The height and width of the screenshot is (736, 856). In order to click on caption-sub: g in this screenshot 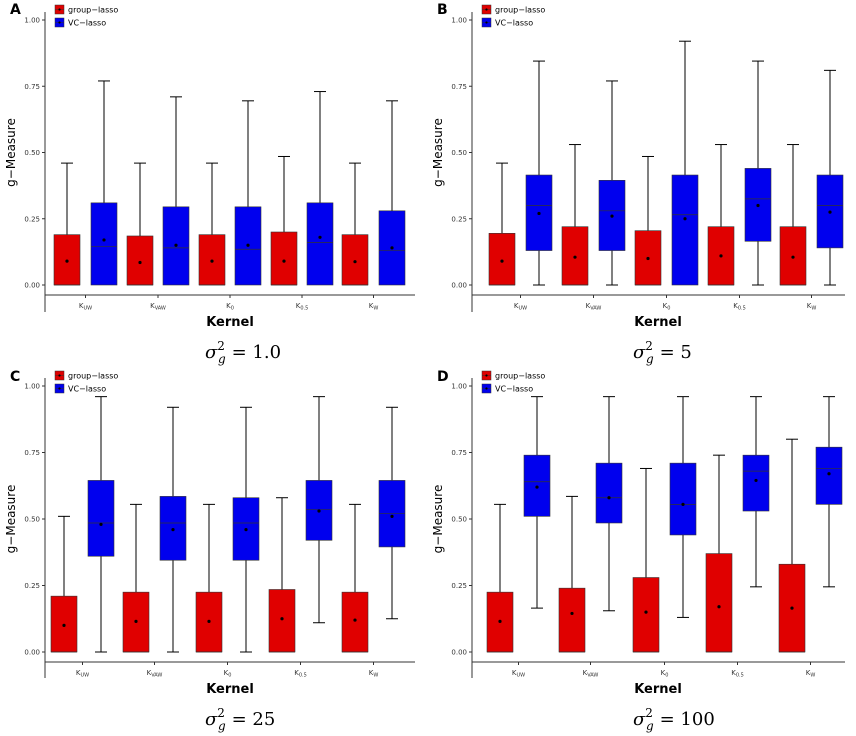, I will do `click(650, 359)`.